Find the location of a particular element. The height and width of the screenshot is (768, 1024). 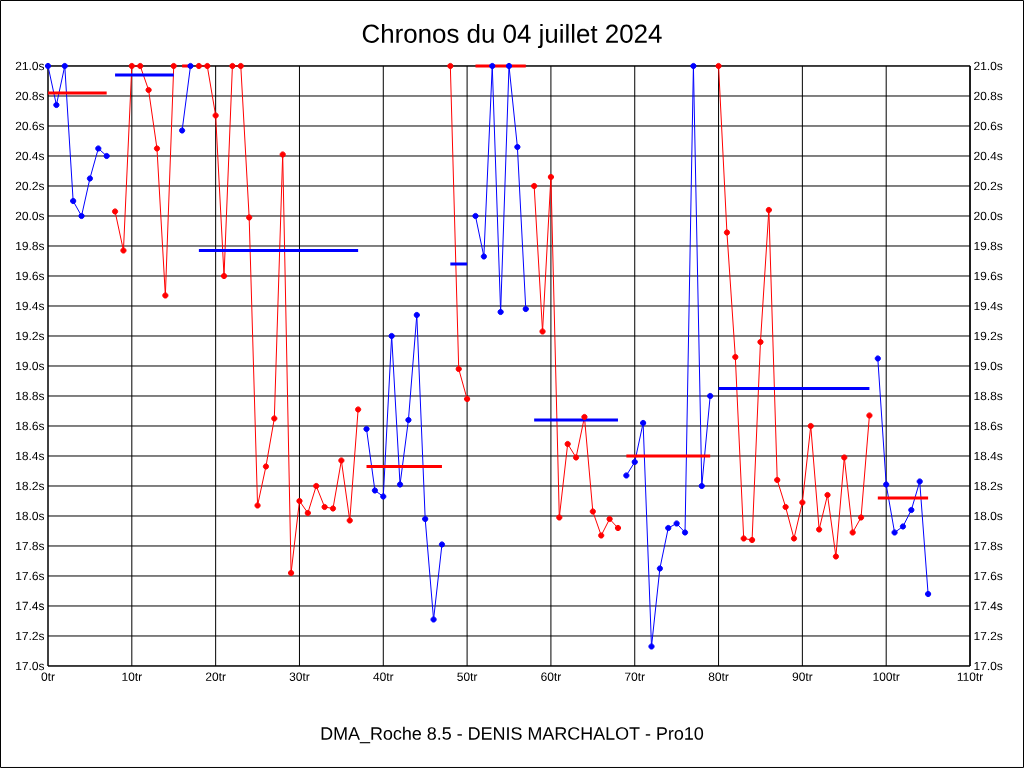

x-tick-label: 80tr is located at coordinates (718, 676).